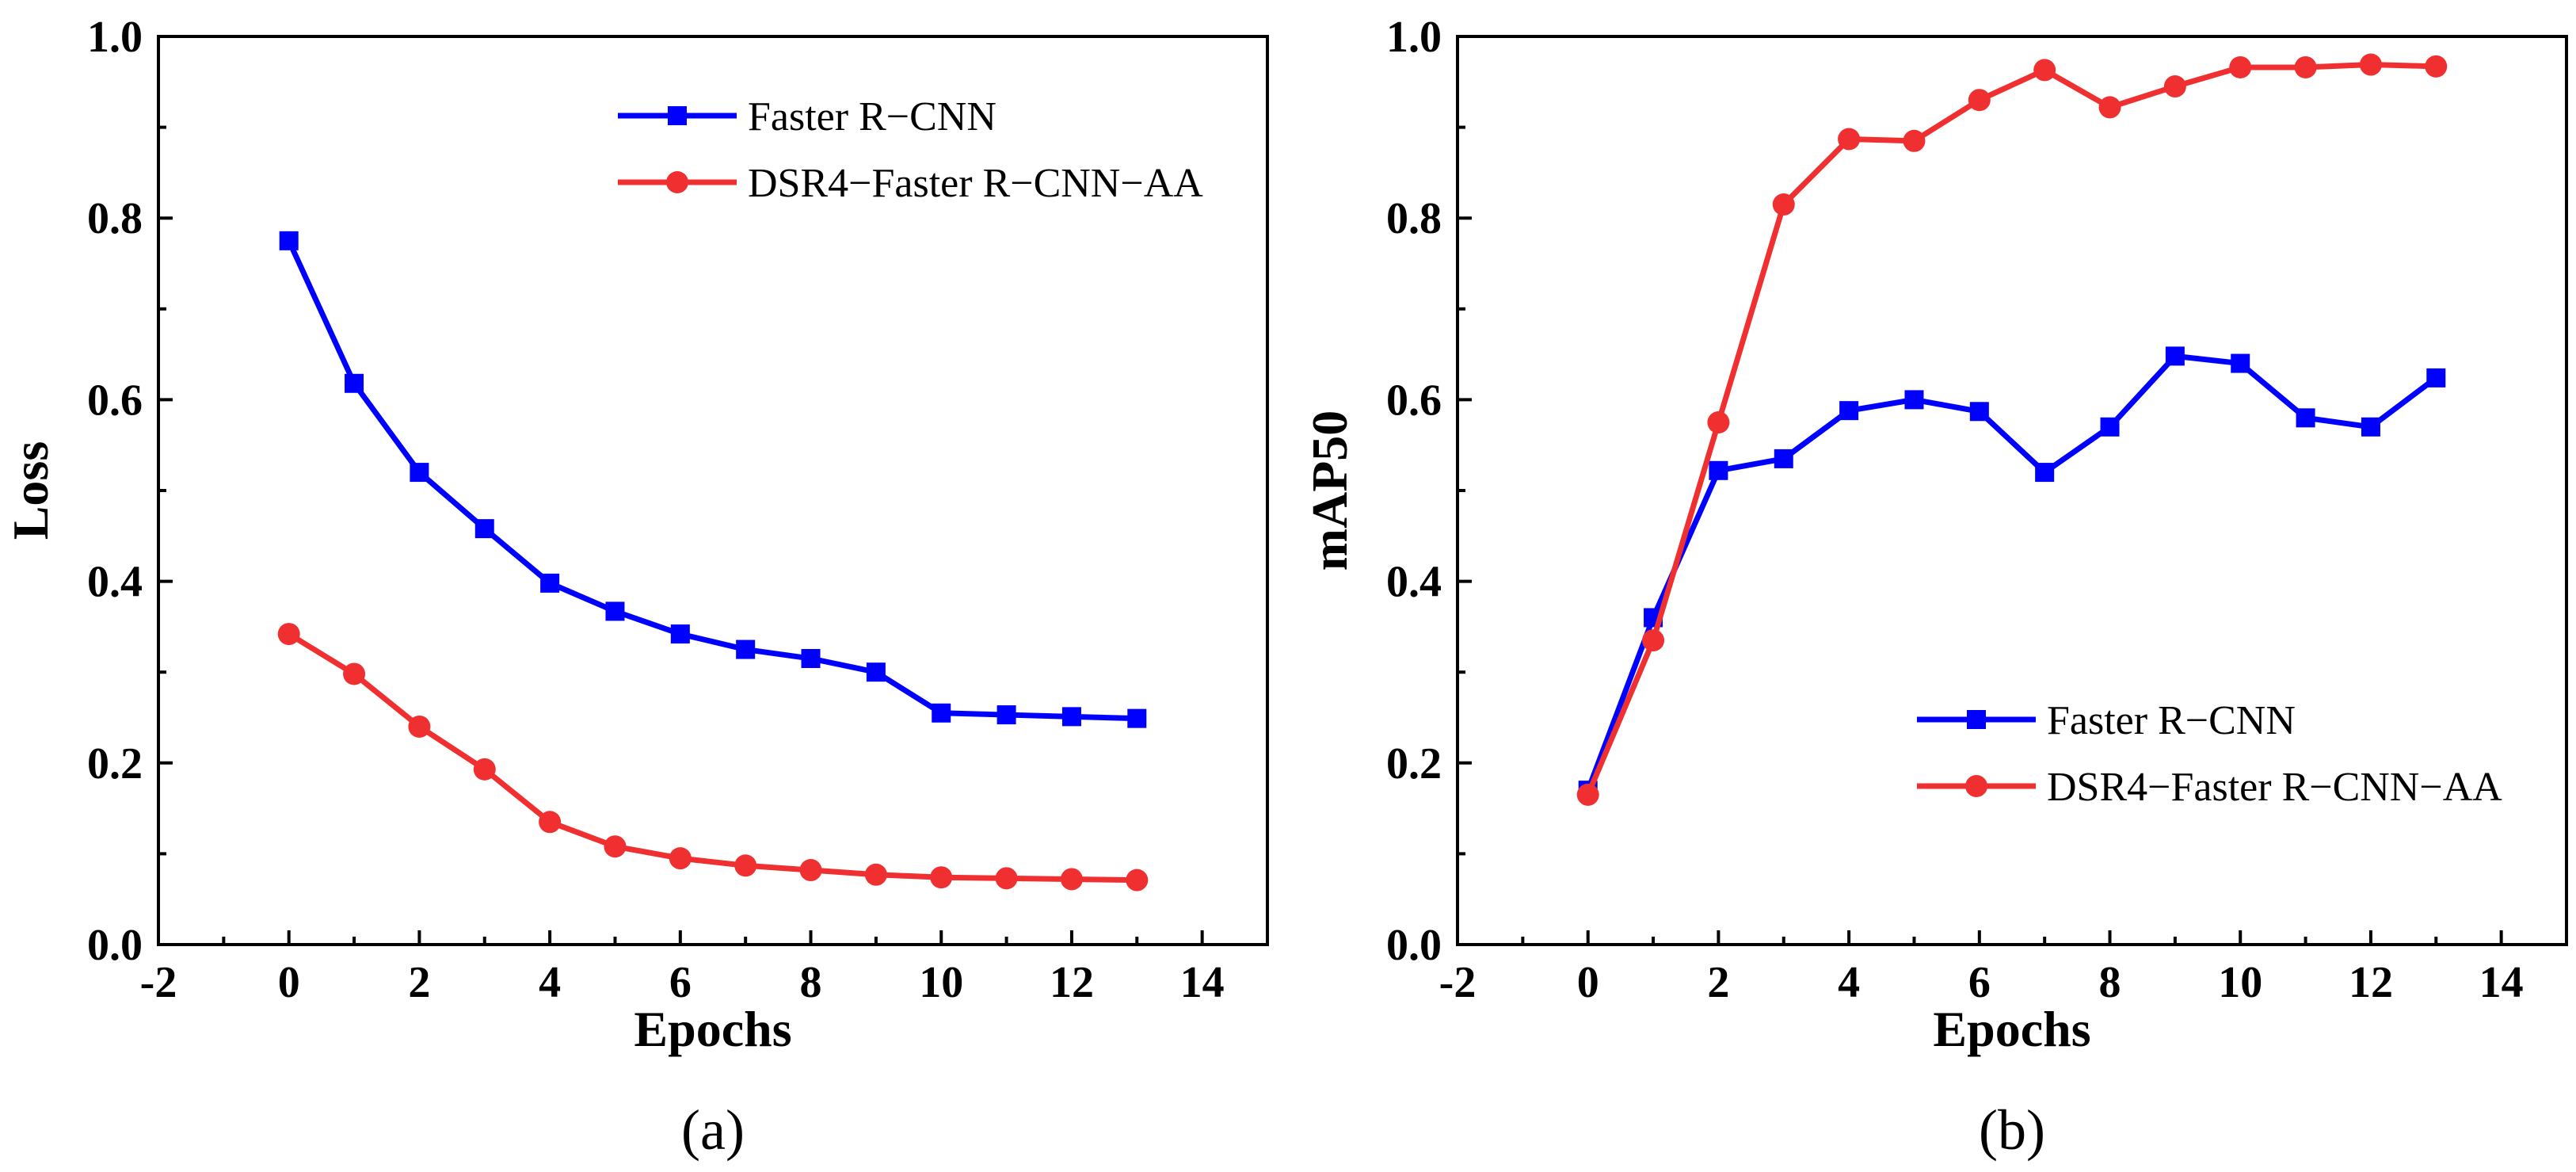 The width and height of the screenshot is (2576, 1172). What do you see at coordinates (1329, 491) in the screenshot?
I see `y-axis-title: mAP50` at bounding box center [1329, 491].